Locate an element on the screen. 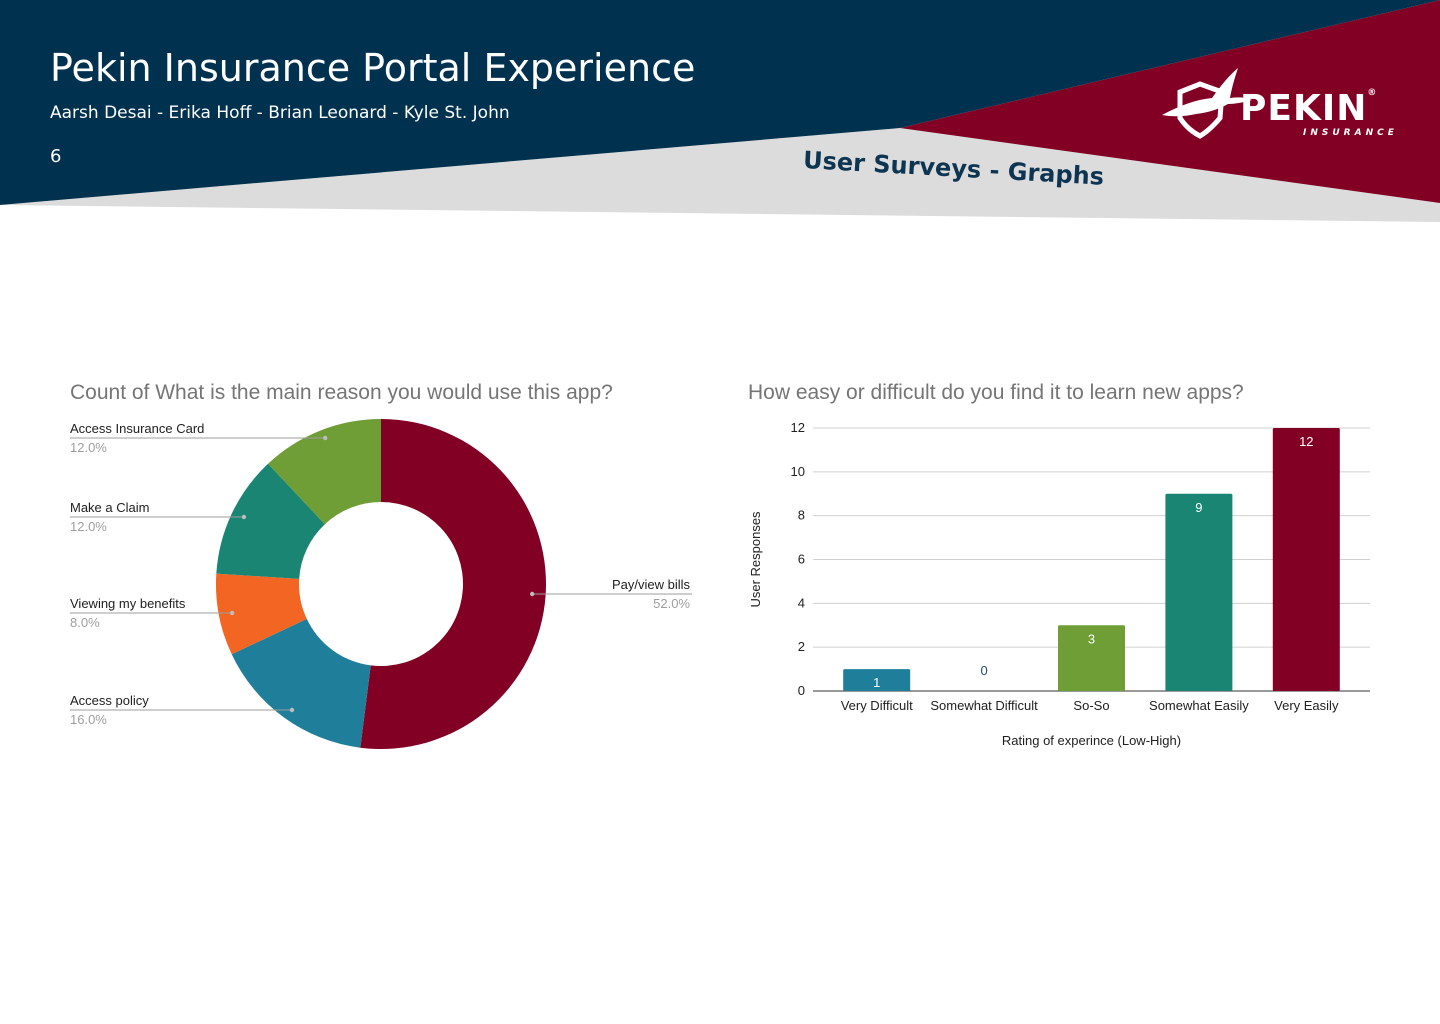  bar-value-label: 1 is located at coordinates (876, 682).